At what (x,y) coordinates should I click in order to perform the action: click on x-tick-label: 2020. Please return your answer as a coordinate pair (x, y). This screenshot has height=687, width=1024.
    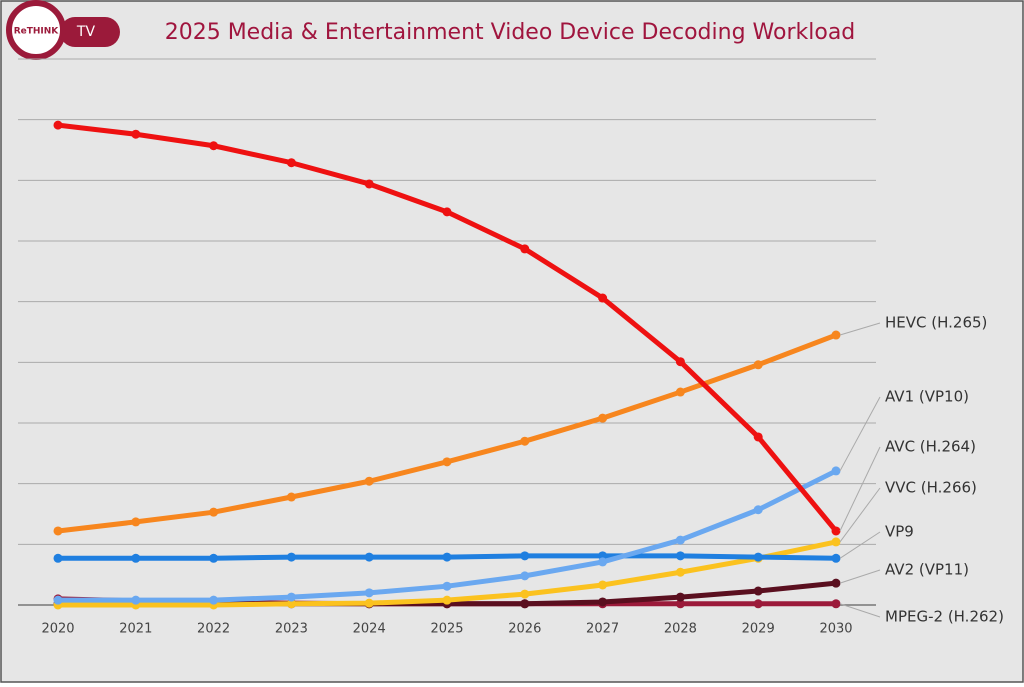
    Looking at the image, I should click on (57, 629).